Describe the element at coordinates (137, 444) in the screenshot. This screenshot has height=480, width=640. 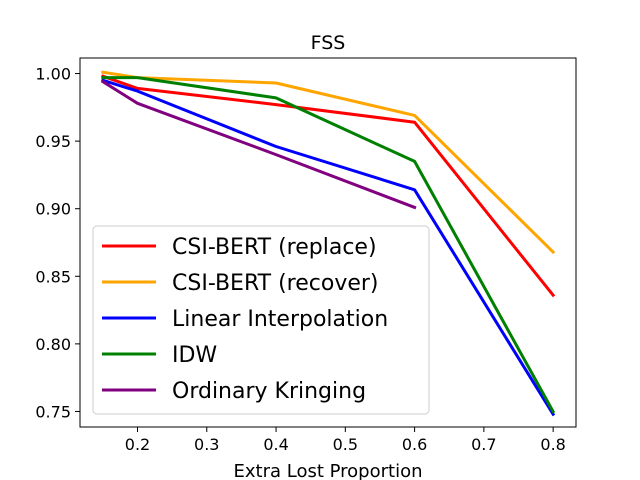
I see `x-tick-label: 0.2` at that location.